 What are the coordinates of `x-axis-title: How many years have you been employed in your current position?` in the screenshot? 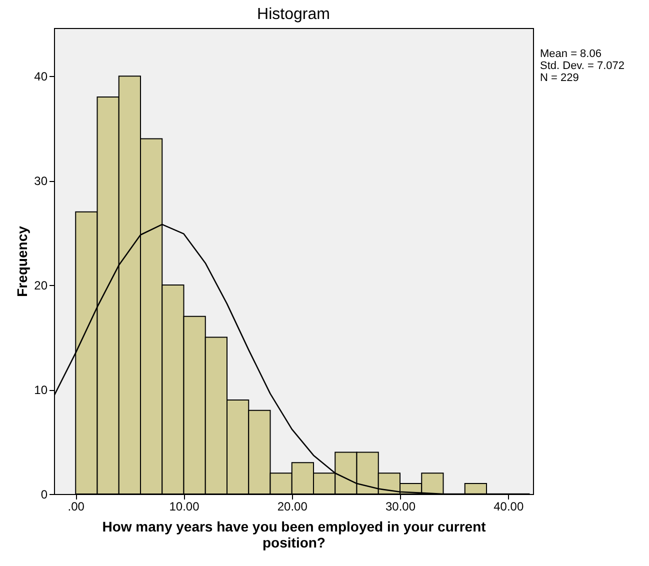 It's located at (294, 534).